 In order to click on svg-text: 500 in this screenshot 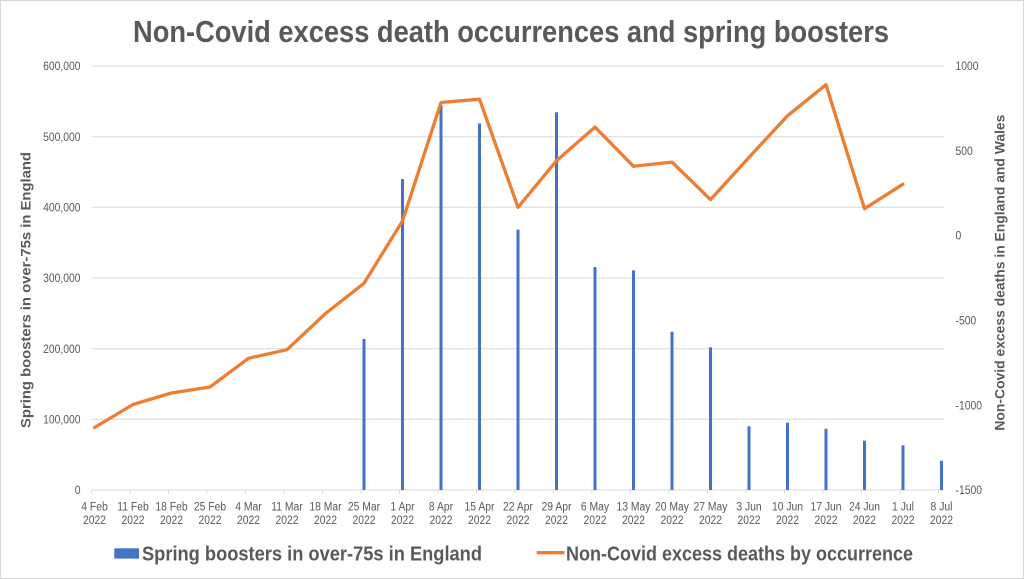, I will do `click(964, 152)`.